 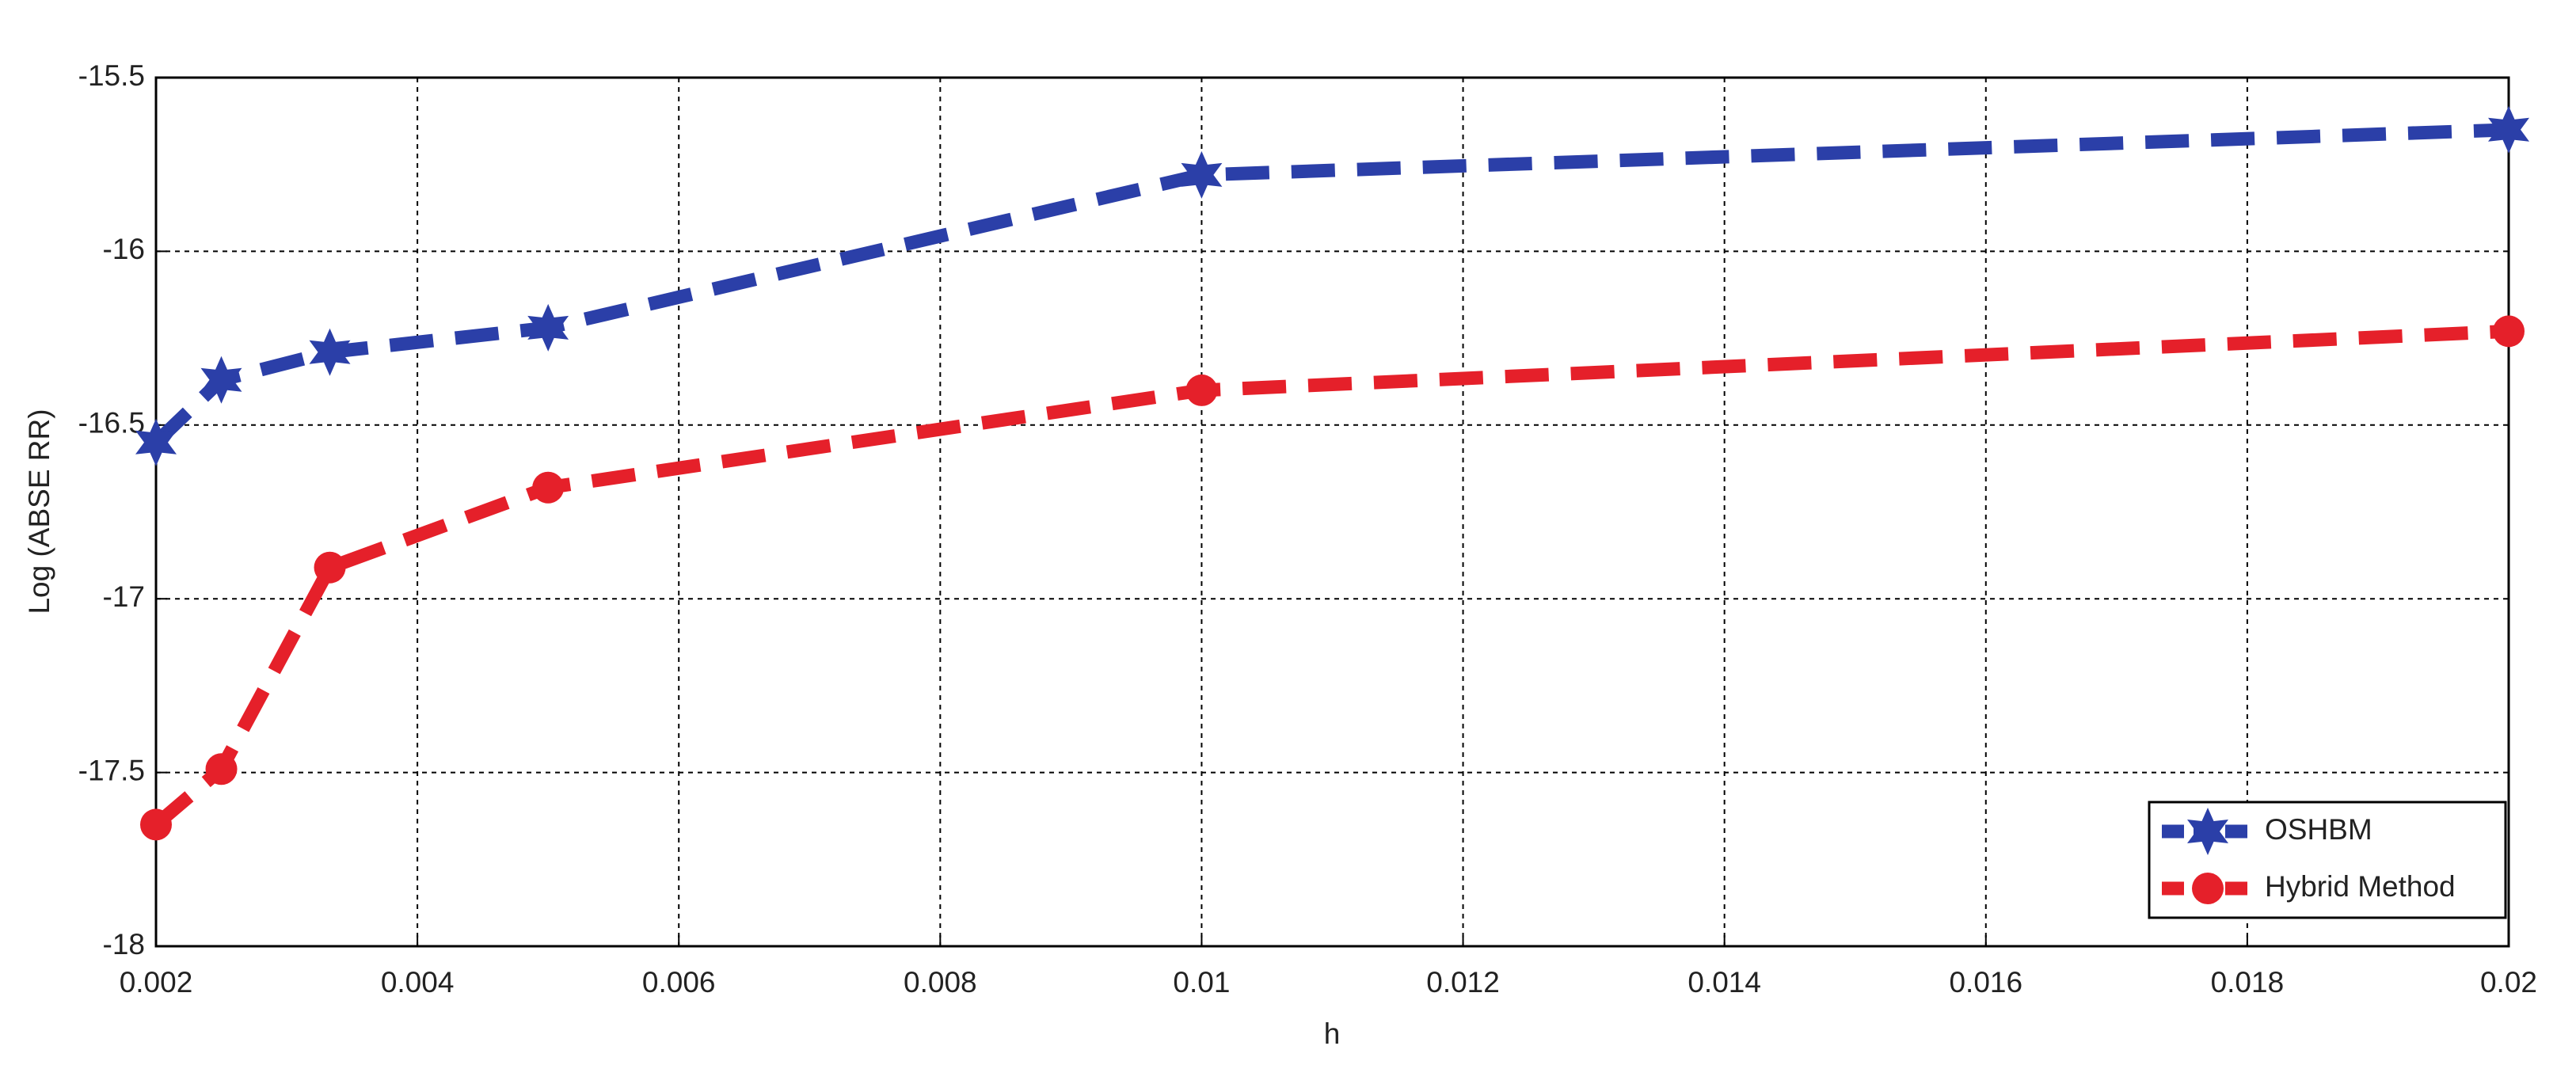 I want to click on y-tick-label: -15.5, so click(x=111, y=75).